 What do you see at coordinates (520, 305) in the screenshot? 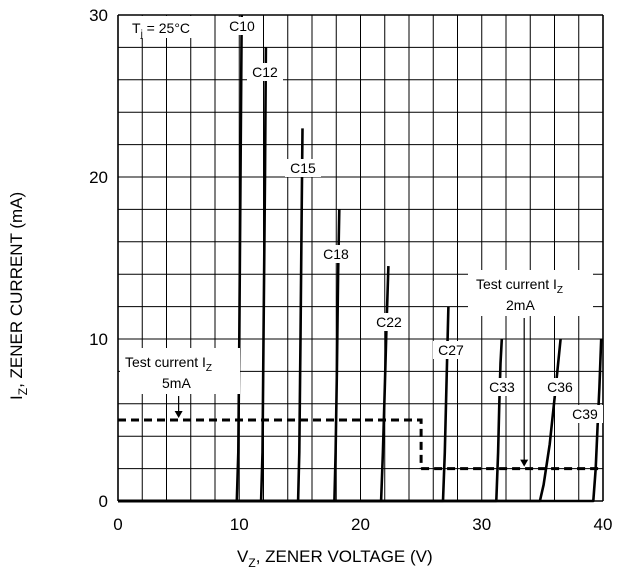
I see `test-current-2ma-line2: 2mA` at bounding box center [520, 305].